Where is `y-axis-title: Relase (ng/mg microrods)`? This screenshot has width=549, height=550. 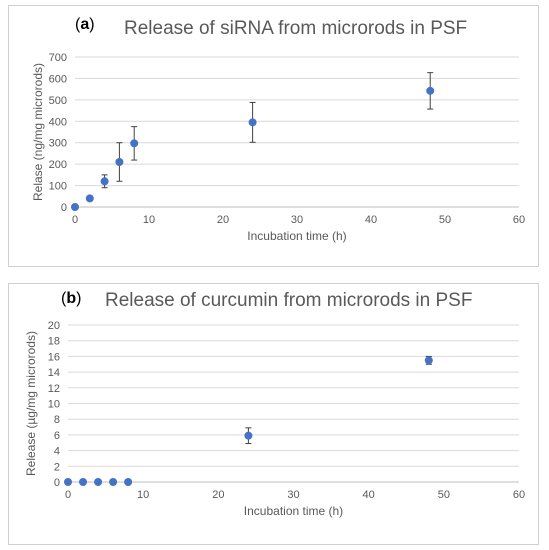
y-axis-title: Relase (ng/mg microrods) is located at coordinates (38, 132).